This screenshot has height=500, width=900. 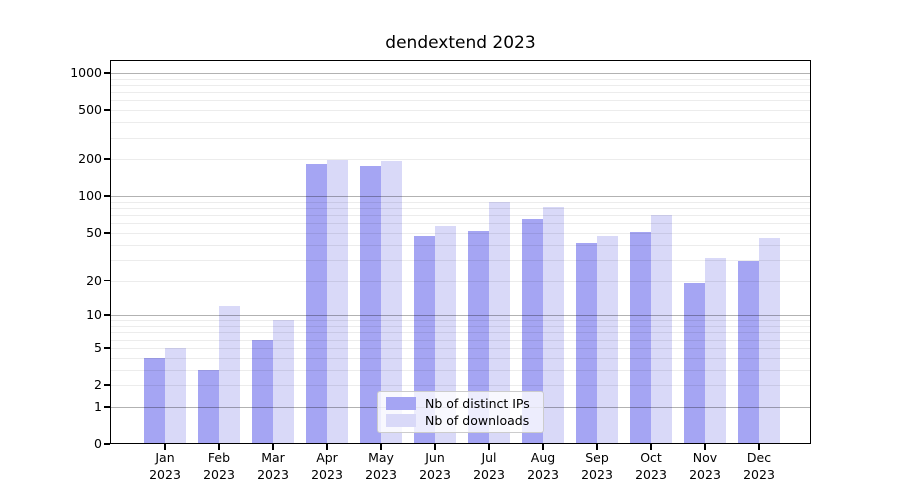 What do you see at coordinates (86, 72) in the screenshot?
I see `y-tick-label: 1000` at bounding box center [86, 72].